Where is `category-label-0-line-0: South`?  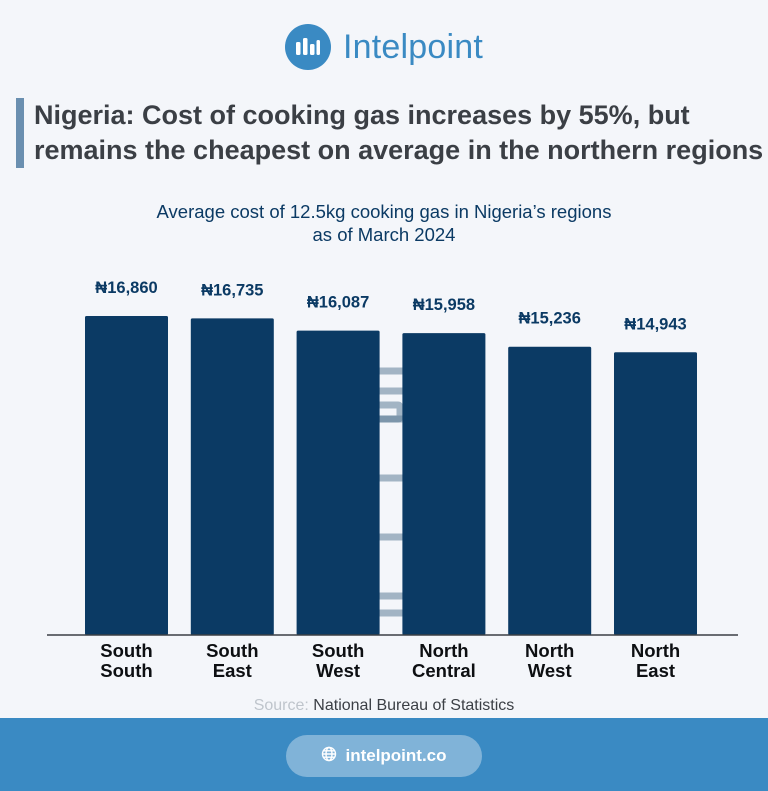 category-label-0-line-0: South is located at coordinates (126, 650).